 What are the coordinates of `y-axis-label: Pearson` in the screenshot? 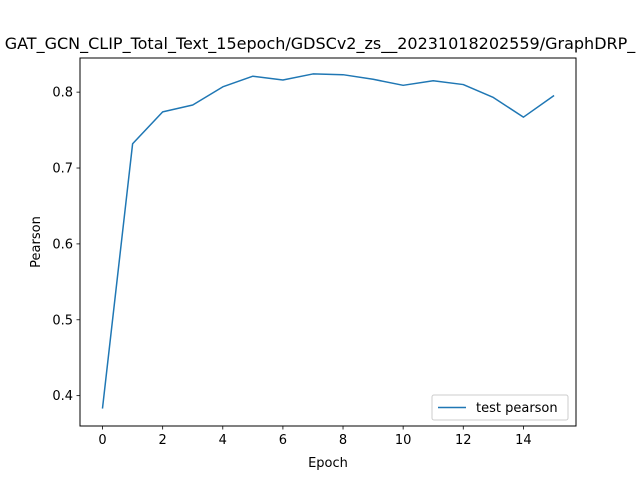 It's located at (36, 242).